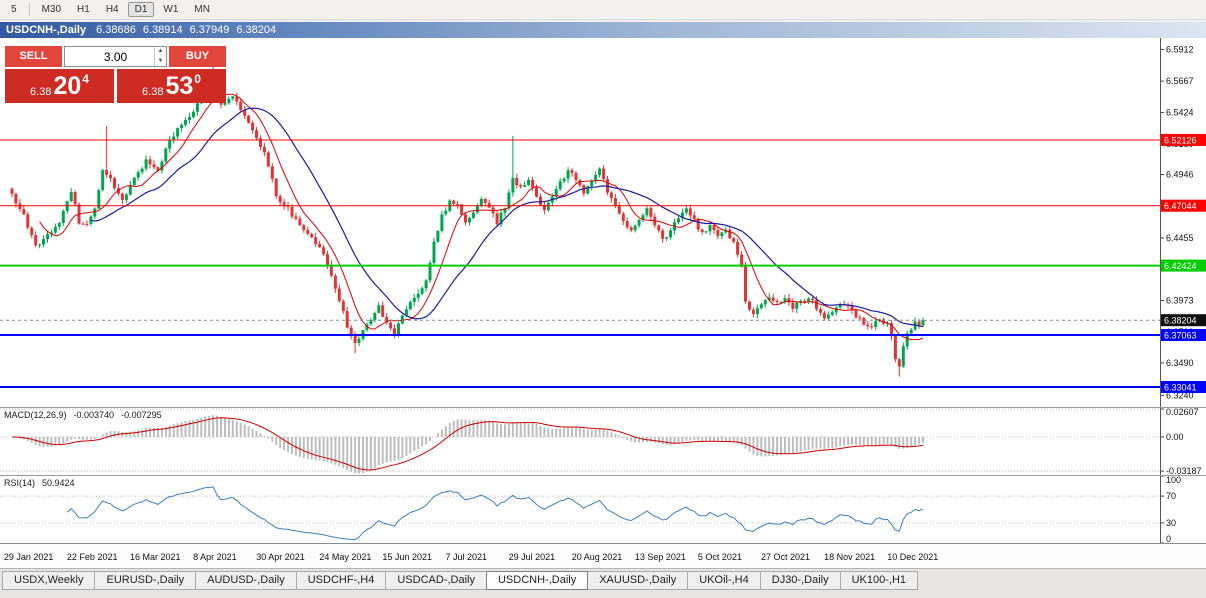  Describe the element at coordinates (246, 580) in the screenshot. I see `chart-tab-audusd-daily: AUDUSD-,Daily` at that location.